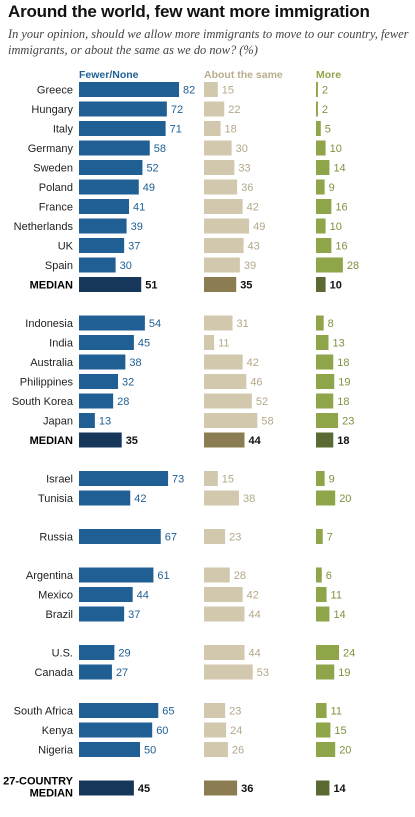  What do you see at coordinates (112, 323) in the screenshot?
I see `bar-indonesia-fewer-none` at bounding box center [112, 323].